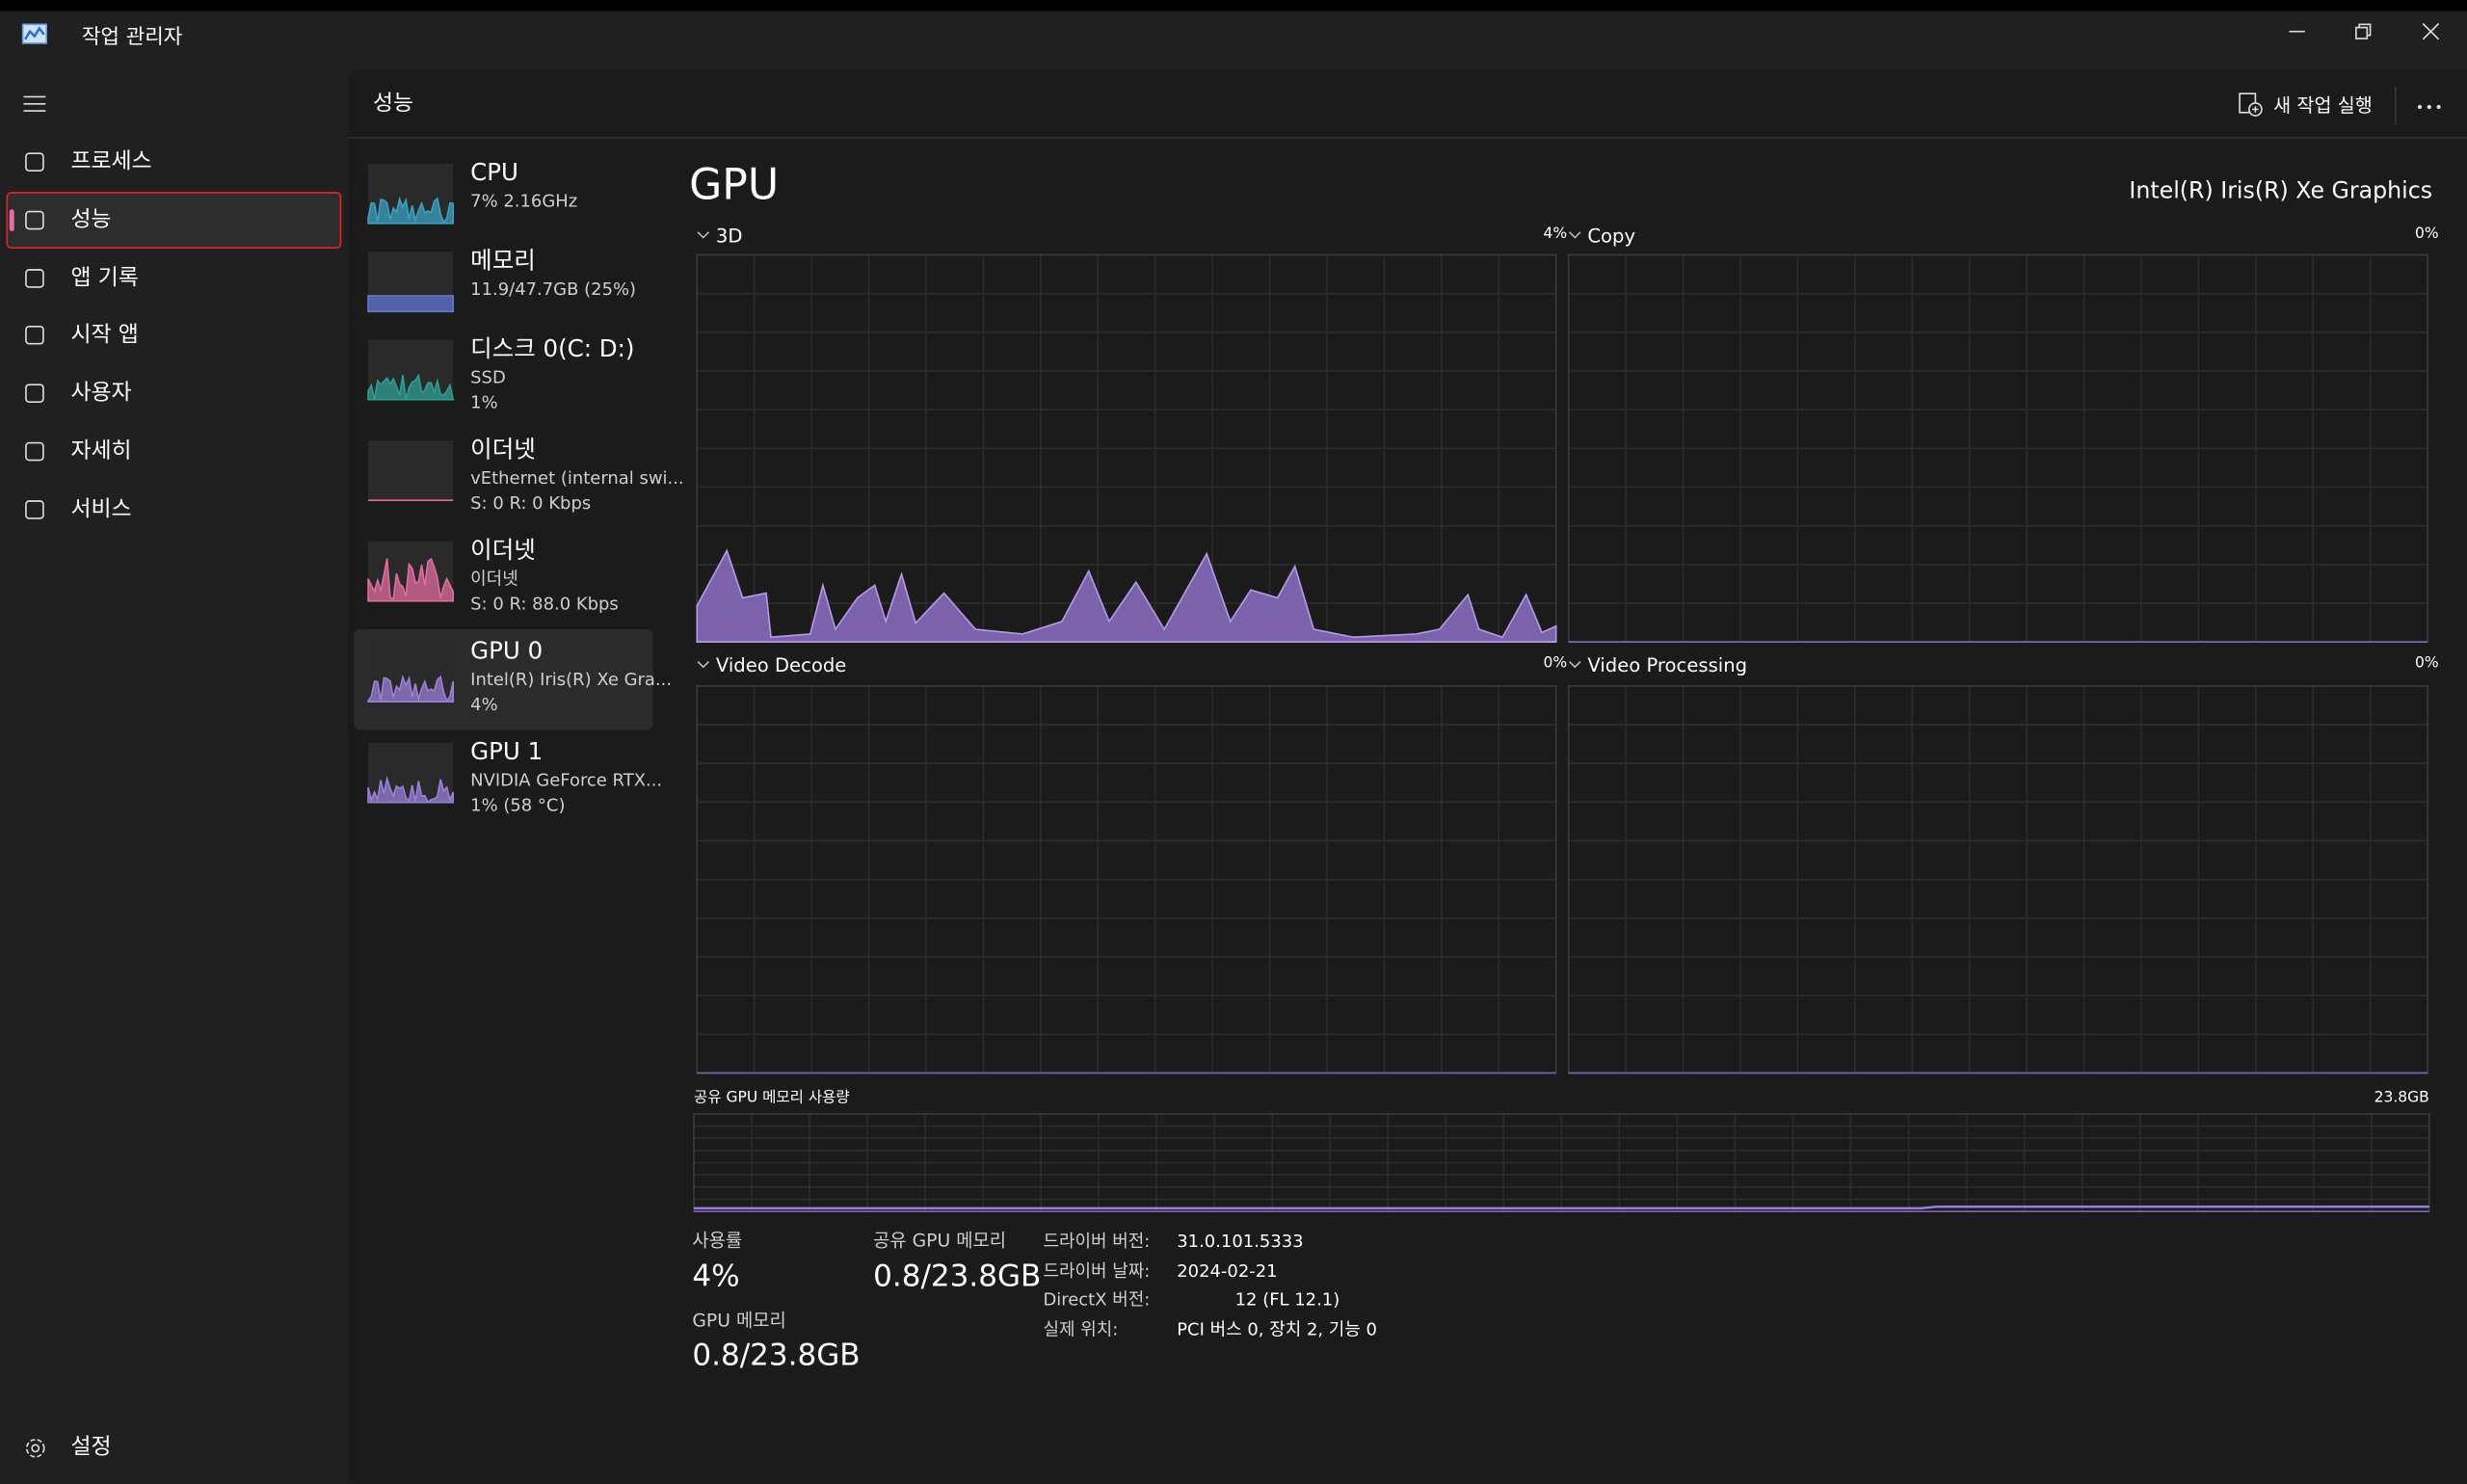  Describe the element at coordinates (2431, 31) in the screenshot. I see `close-button` at that location.